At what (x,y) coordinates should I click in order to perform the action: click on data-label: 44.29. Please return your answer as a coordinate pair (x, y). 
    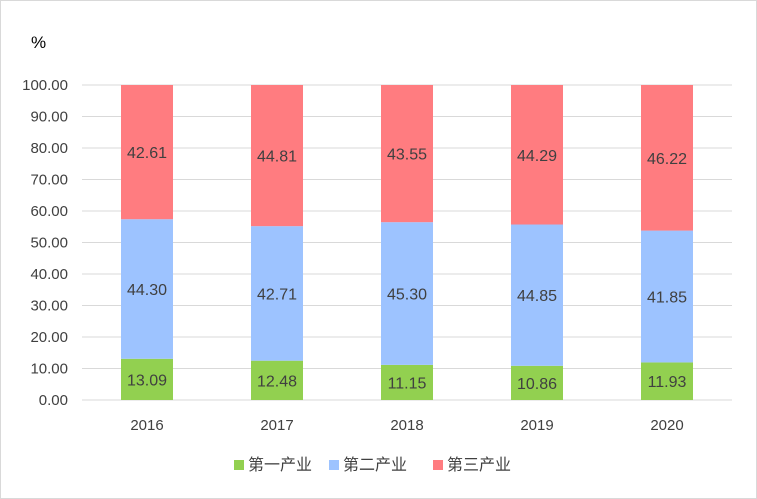
    Looking at the image, I should click on (537, 156).